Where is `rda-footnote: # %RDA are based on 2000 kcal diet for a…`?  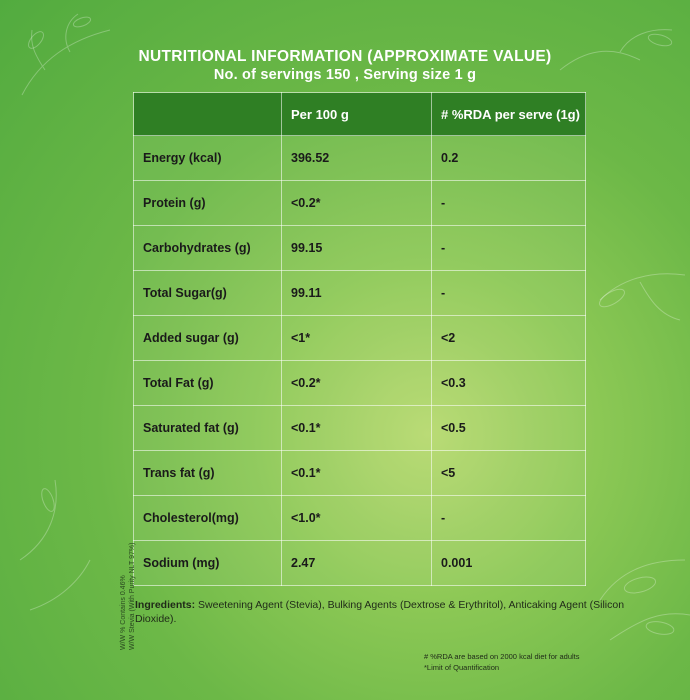 rda-footnote: # %RDA are based on 2000 kcal diet for a… is located at coordinates (502, 656).